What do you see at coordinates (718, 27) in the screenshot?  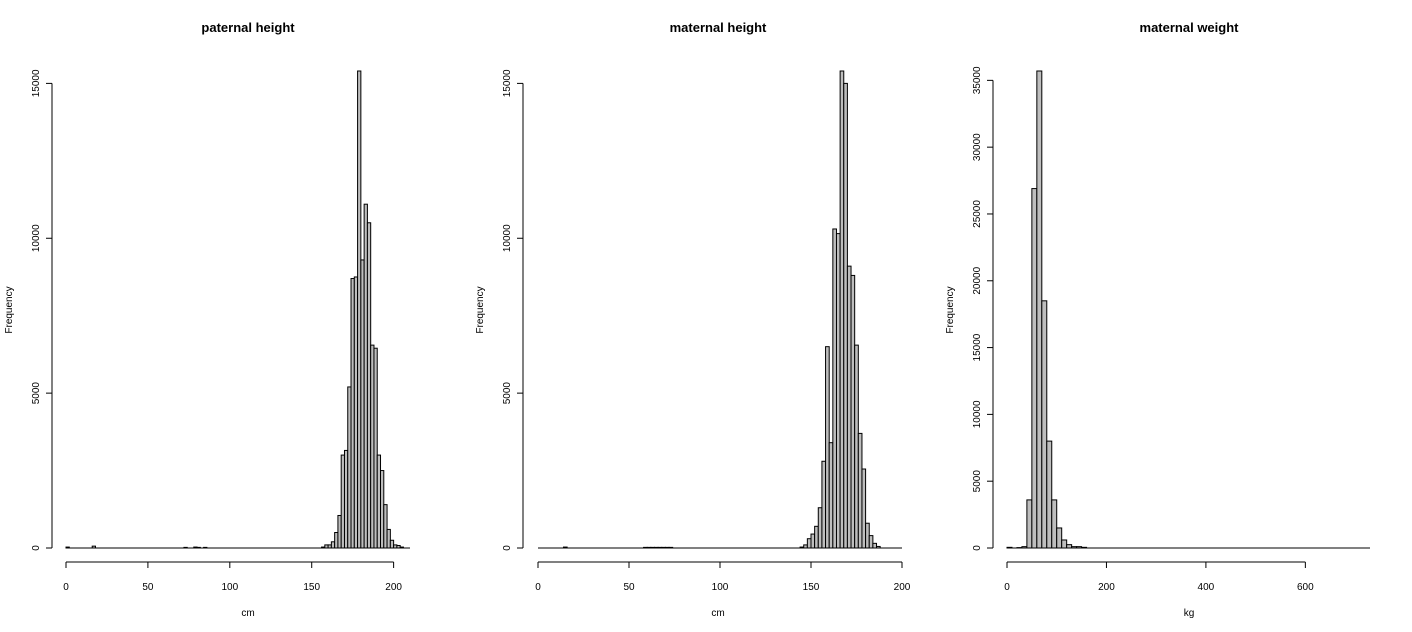 I see `chart-title: maternal height` at bounding box center [718, 27].